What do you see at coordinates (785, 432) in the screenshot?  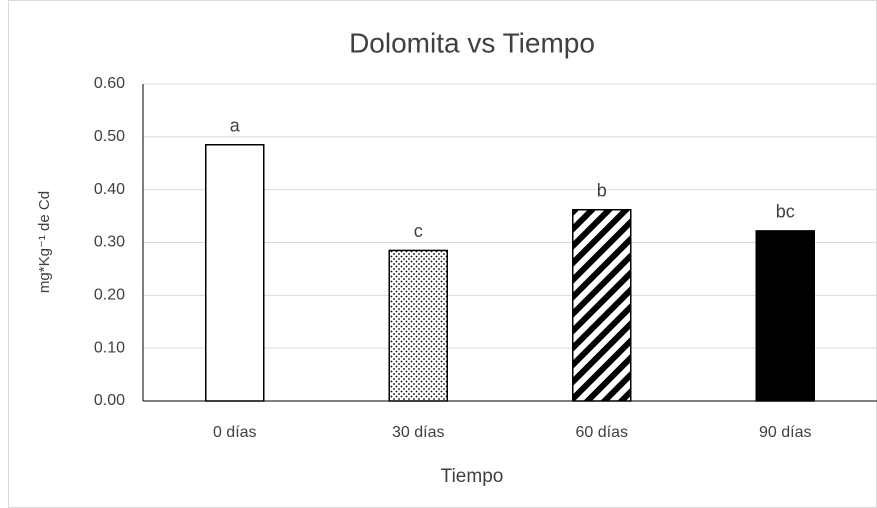 I see `x-tick-label: 90 días` at bounding box center [785, 432].